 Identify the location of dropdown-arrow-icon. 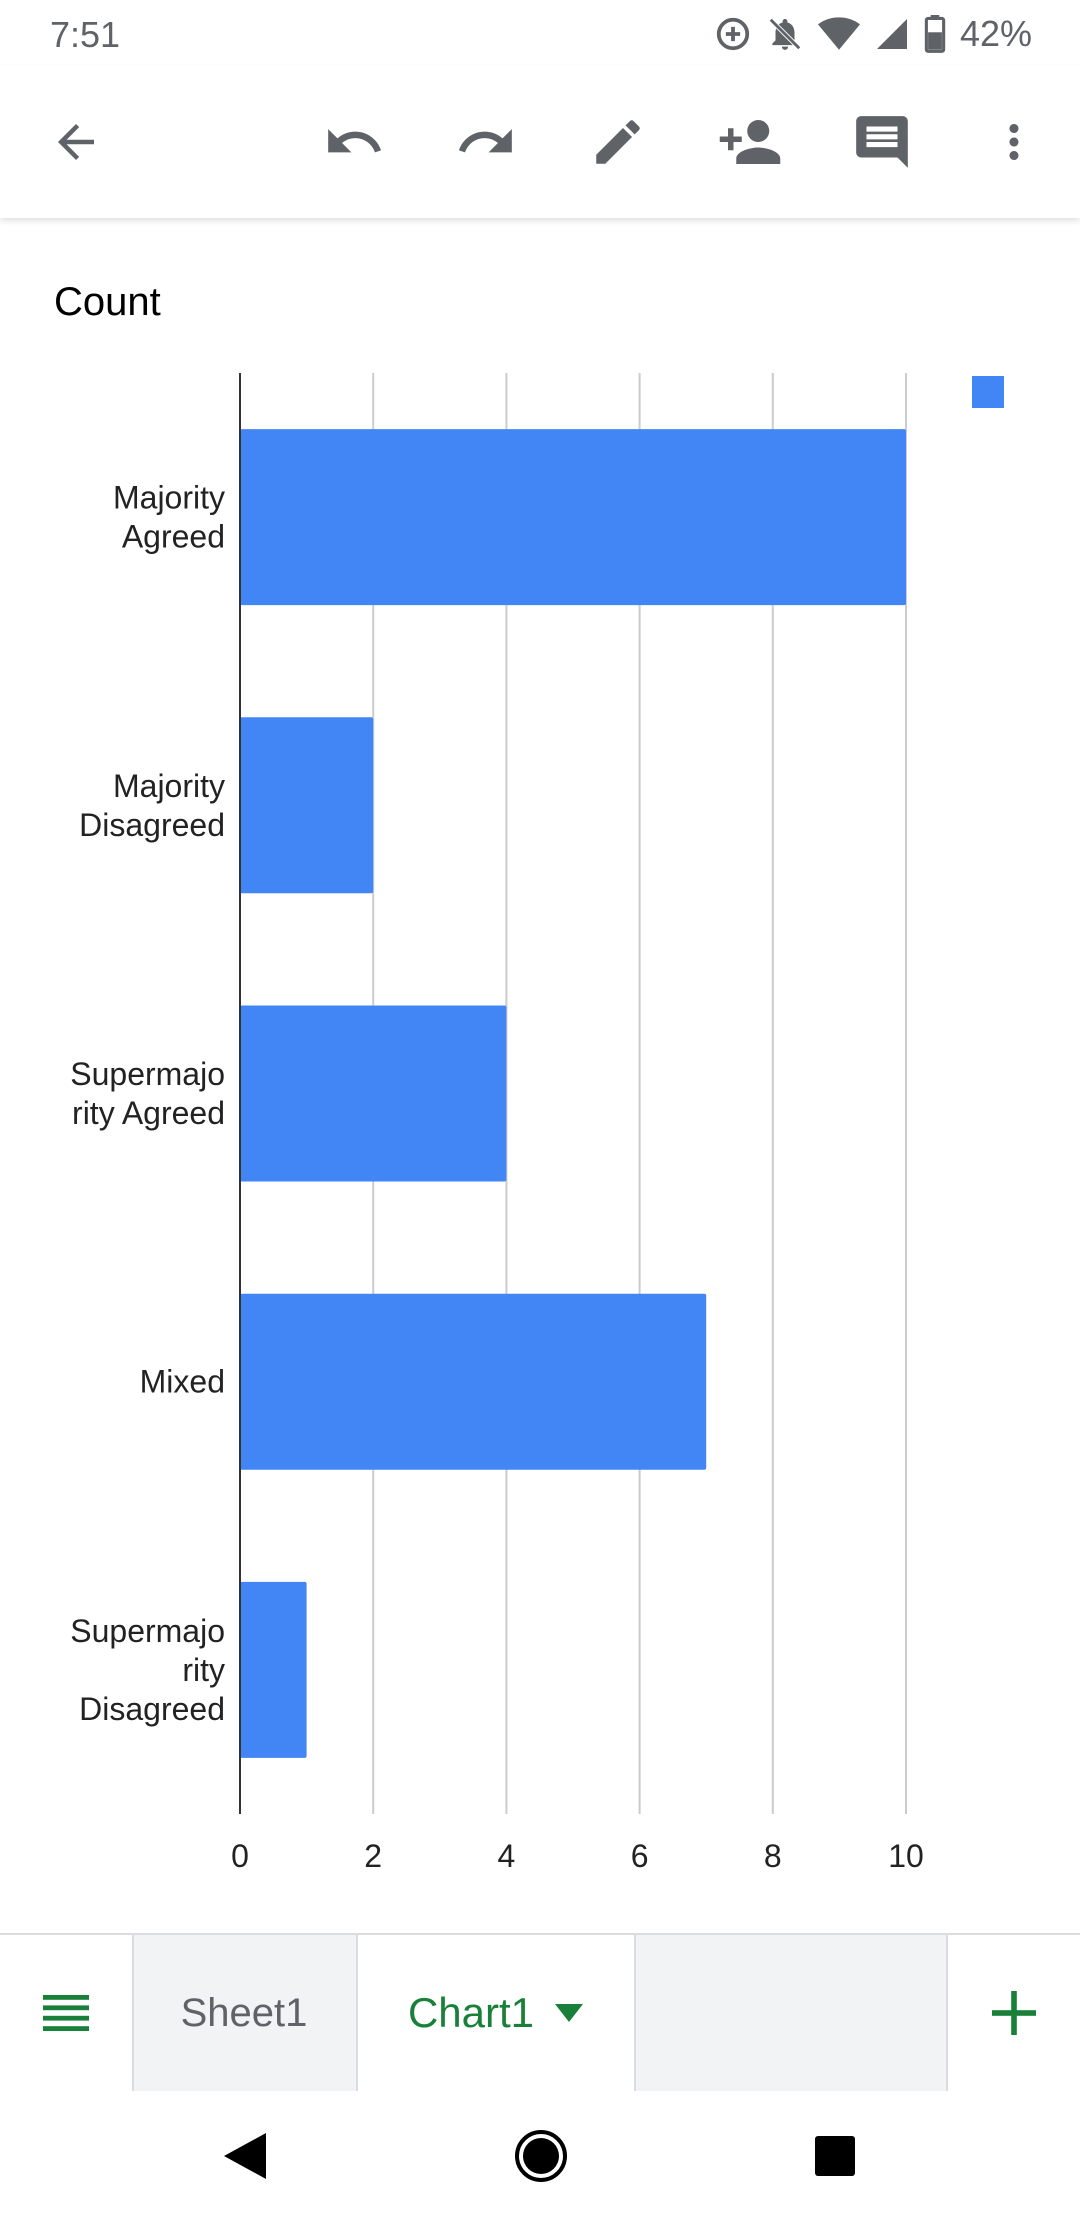
(569, 2013).